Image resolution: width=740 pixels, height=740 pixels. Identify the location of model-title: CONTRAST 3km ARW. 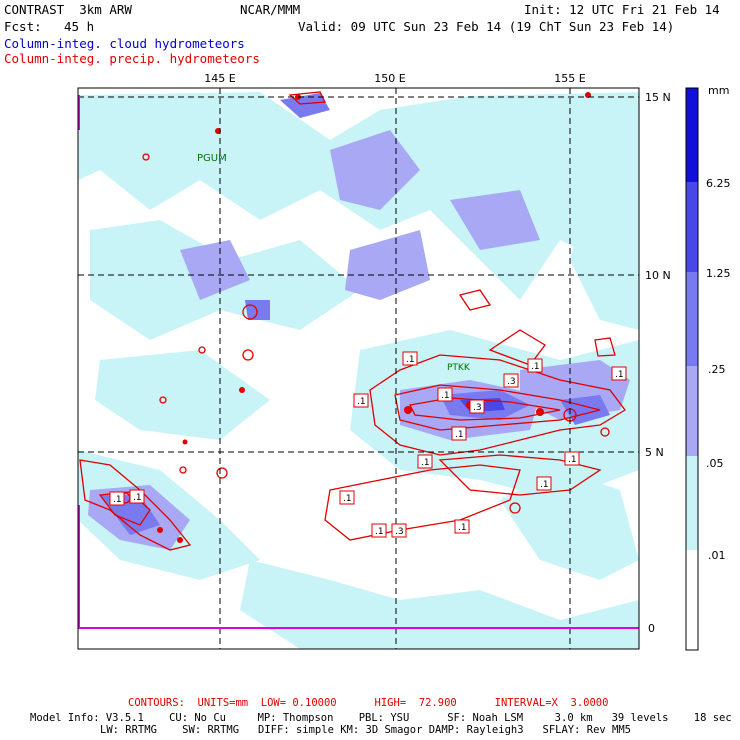
(68, 9).